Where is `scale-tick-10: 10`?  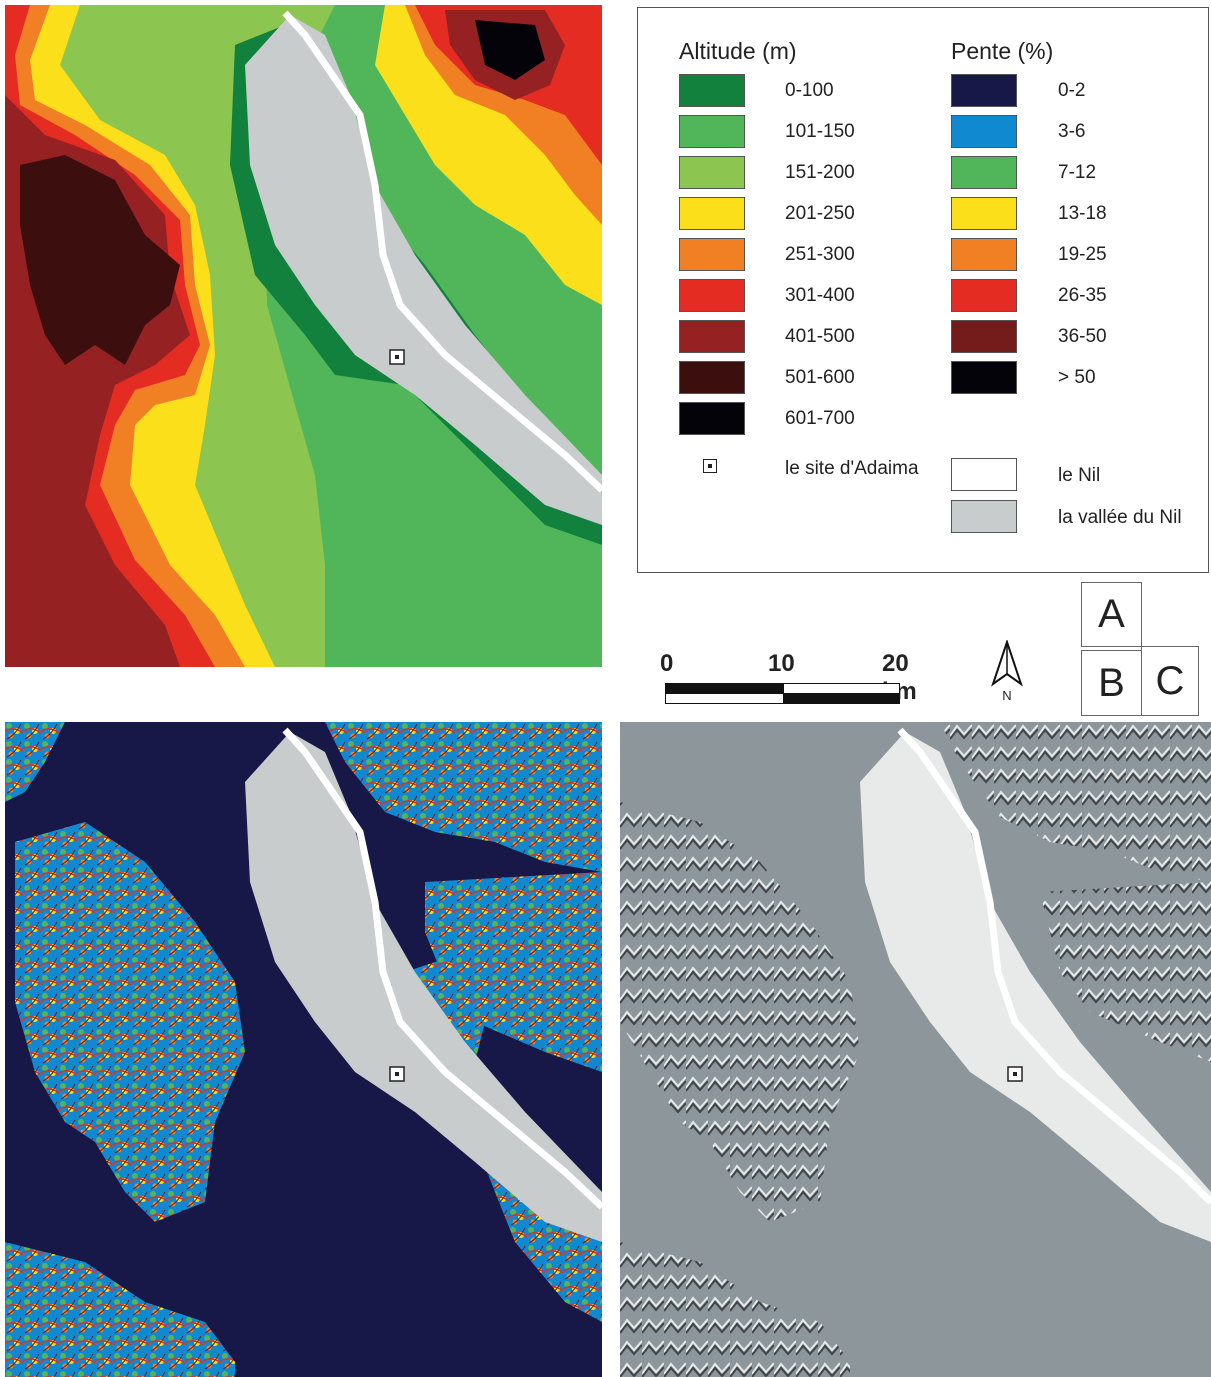
scale-tick-10: 10 is located at coordinates (781, 663).